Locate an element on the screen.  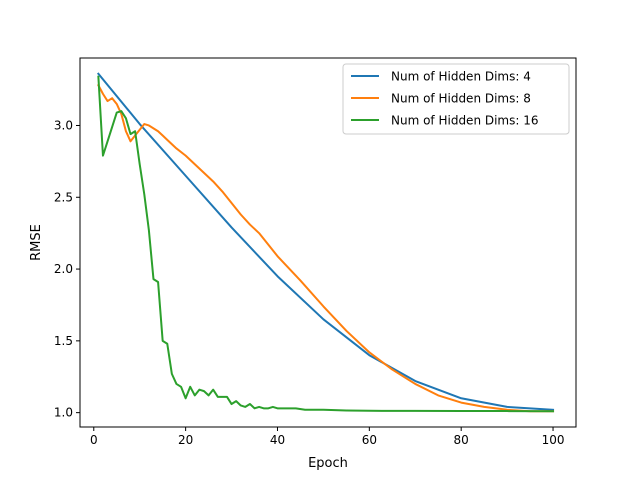
y-tick-label-0: 1.0 is located at coordinates (63, 413).